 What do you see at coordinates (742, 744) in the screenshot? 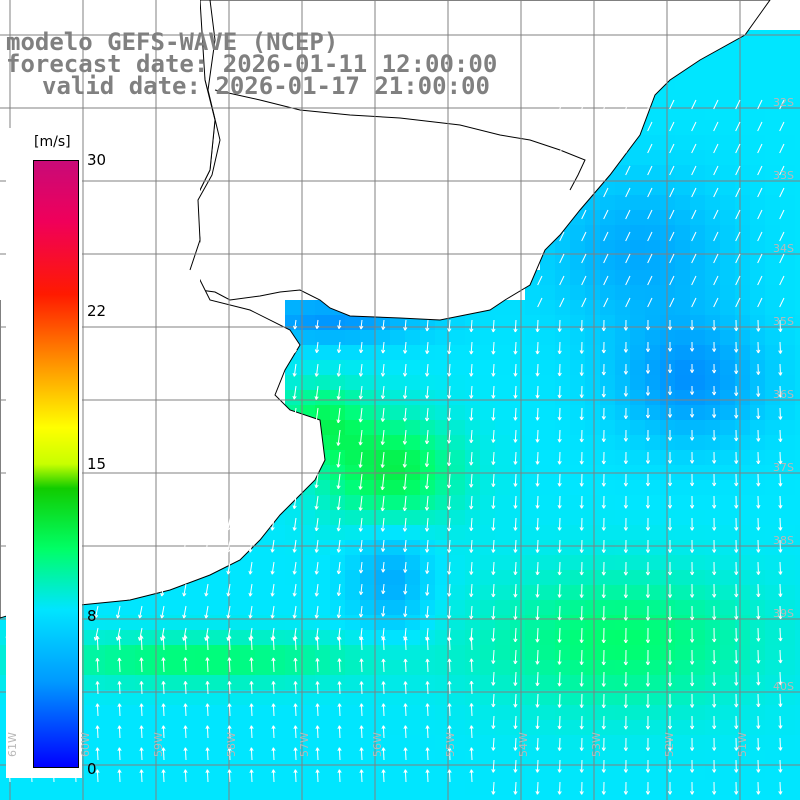
I see `longitude-label: 51W` at bounding box center [742, 744].